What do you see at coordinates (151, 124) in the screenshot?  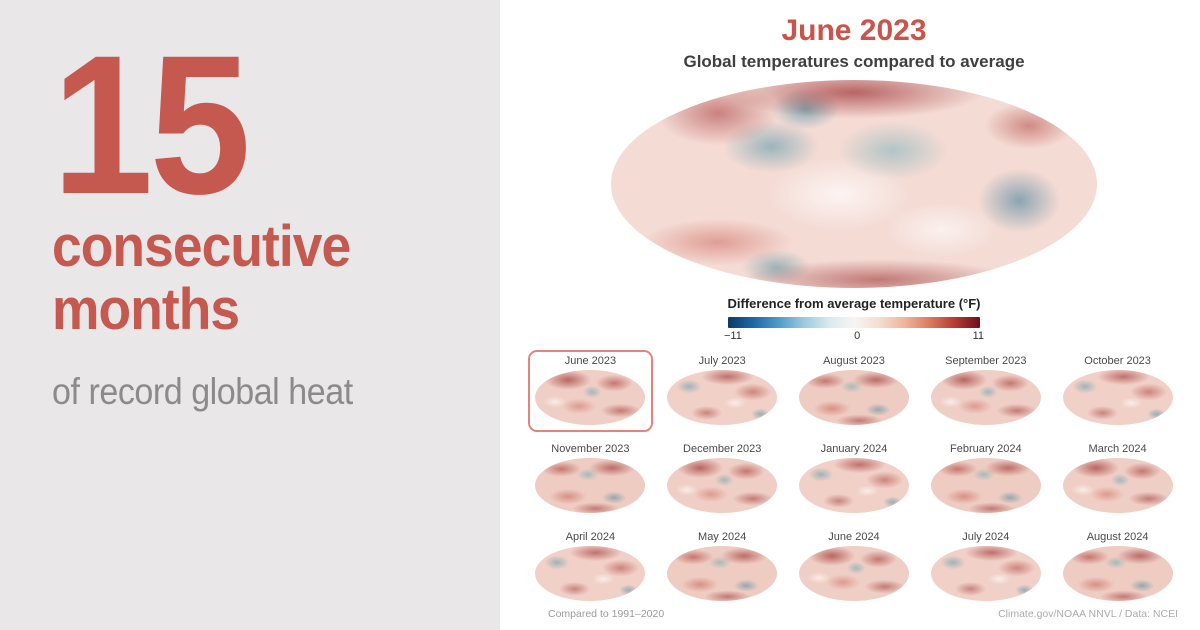 I see `headline-number: 15` at bounding box center [151, 124].